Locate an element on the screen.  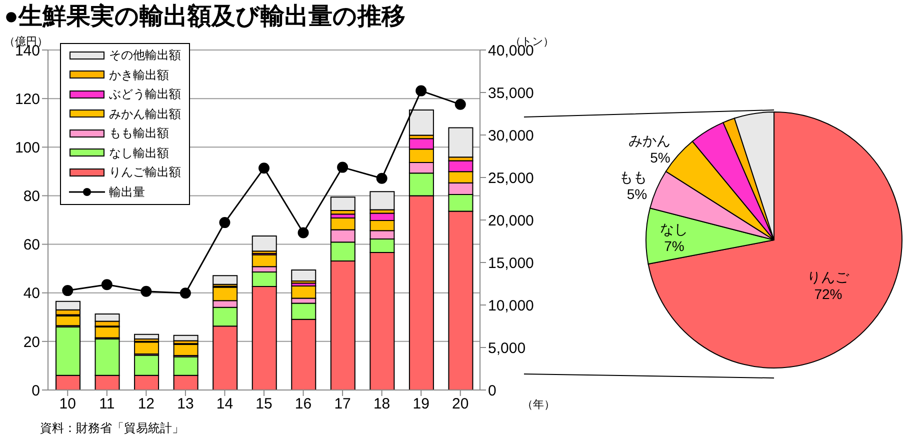
y-tick-label: 20 is located at coordinates (31, 342).